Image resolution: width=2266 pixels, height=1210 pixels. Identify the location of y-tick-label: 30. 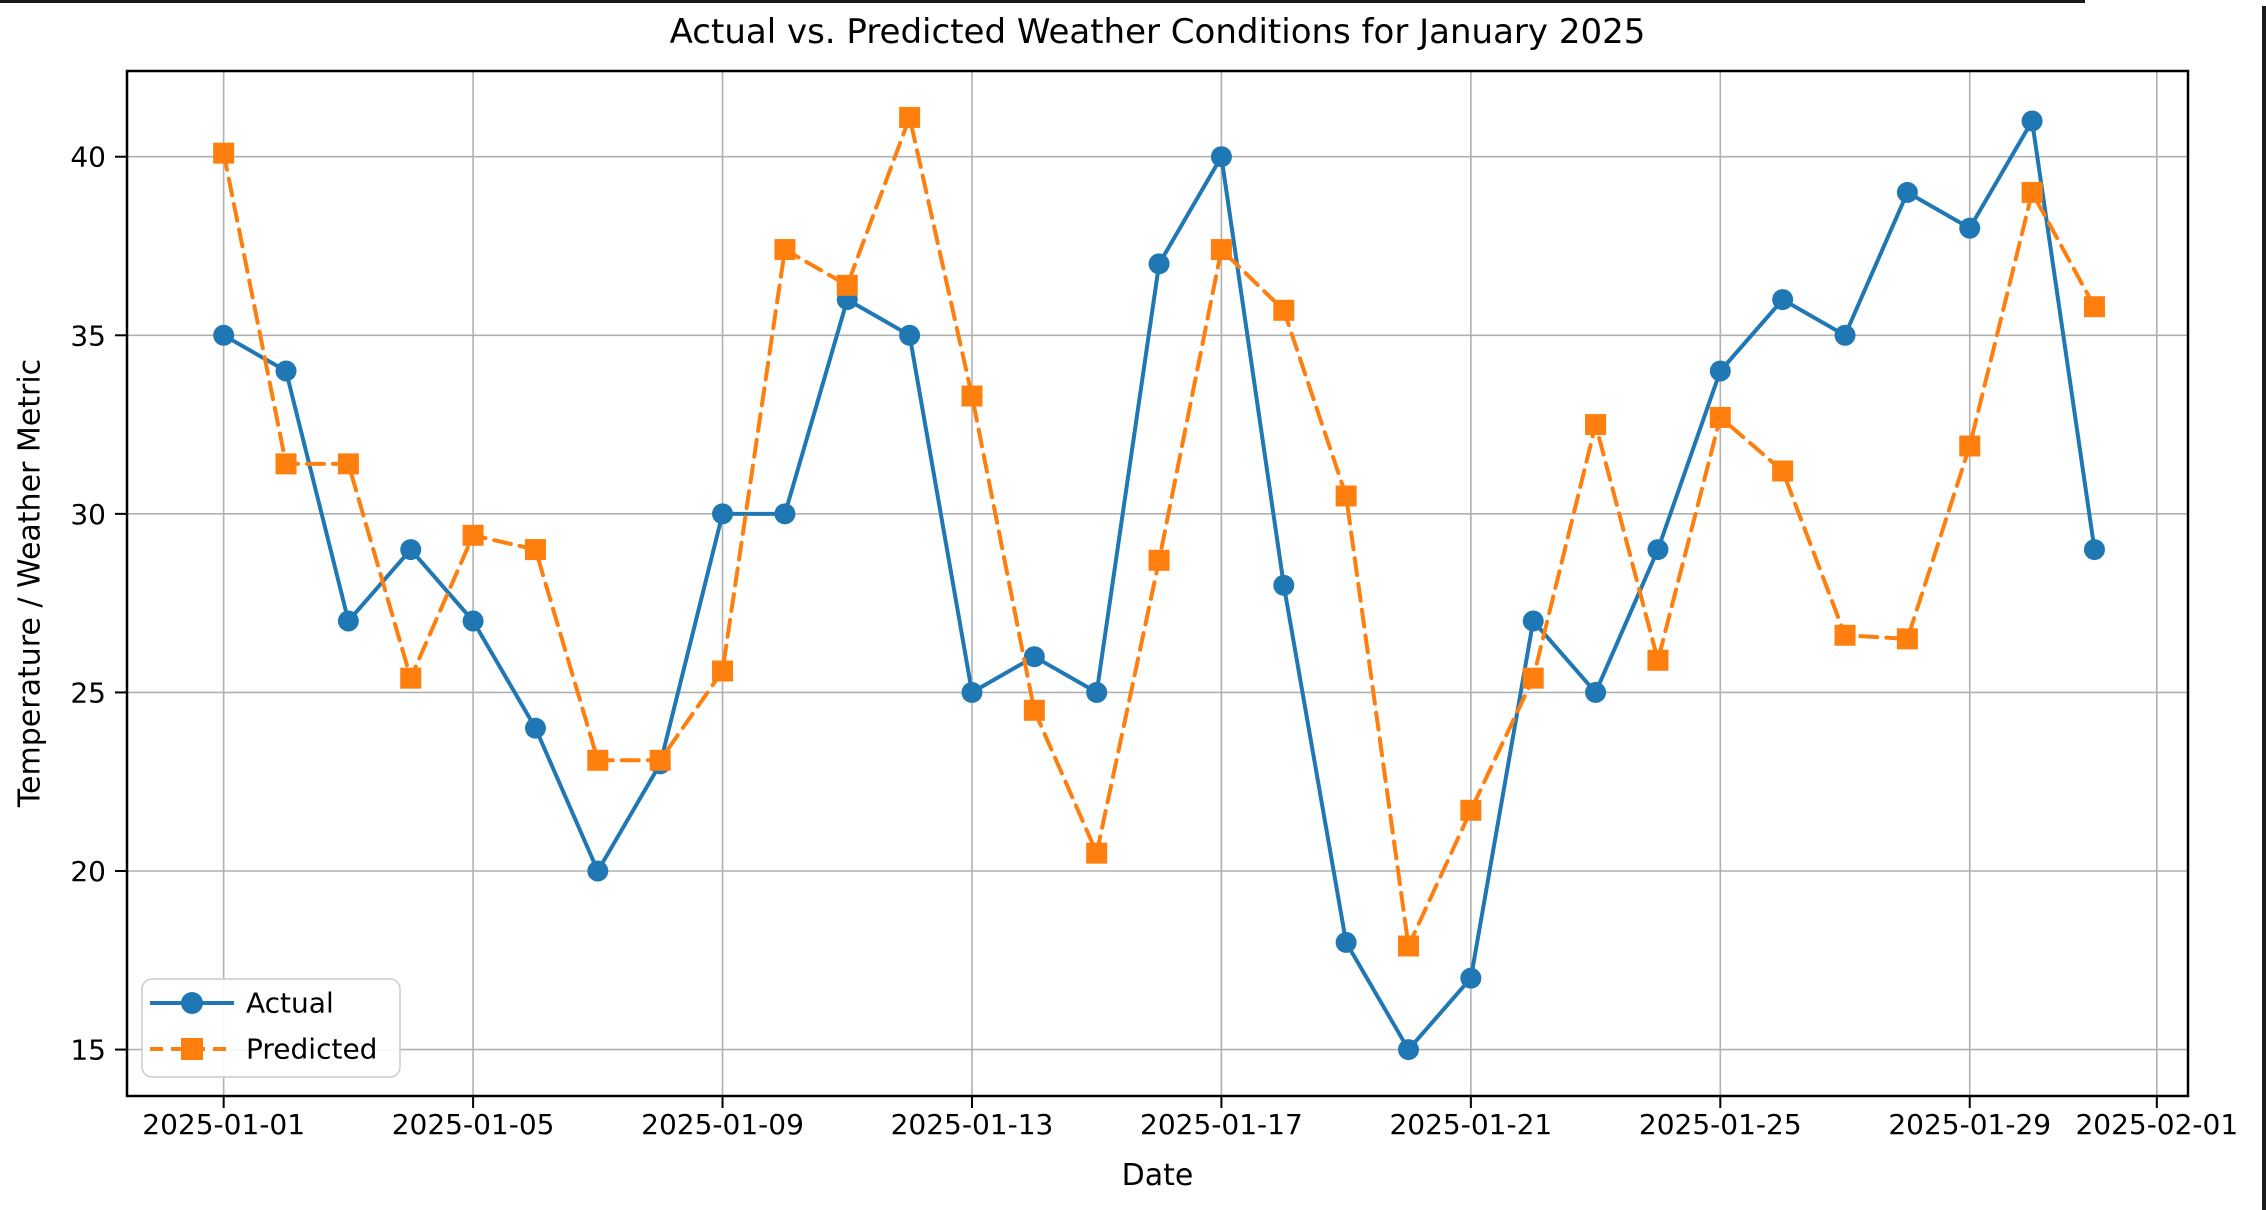
(88, 514).